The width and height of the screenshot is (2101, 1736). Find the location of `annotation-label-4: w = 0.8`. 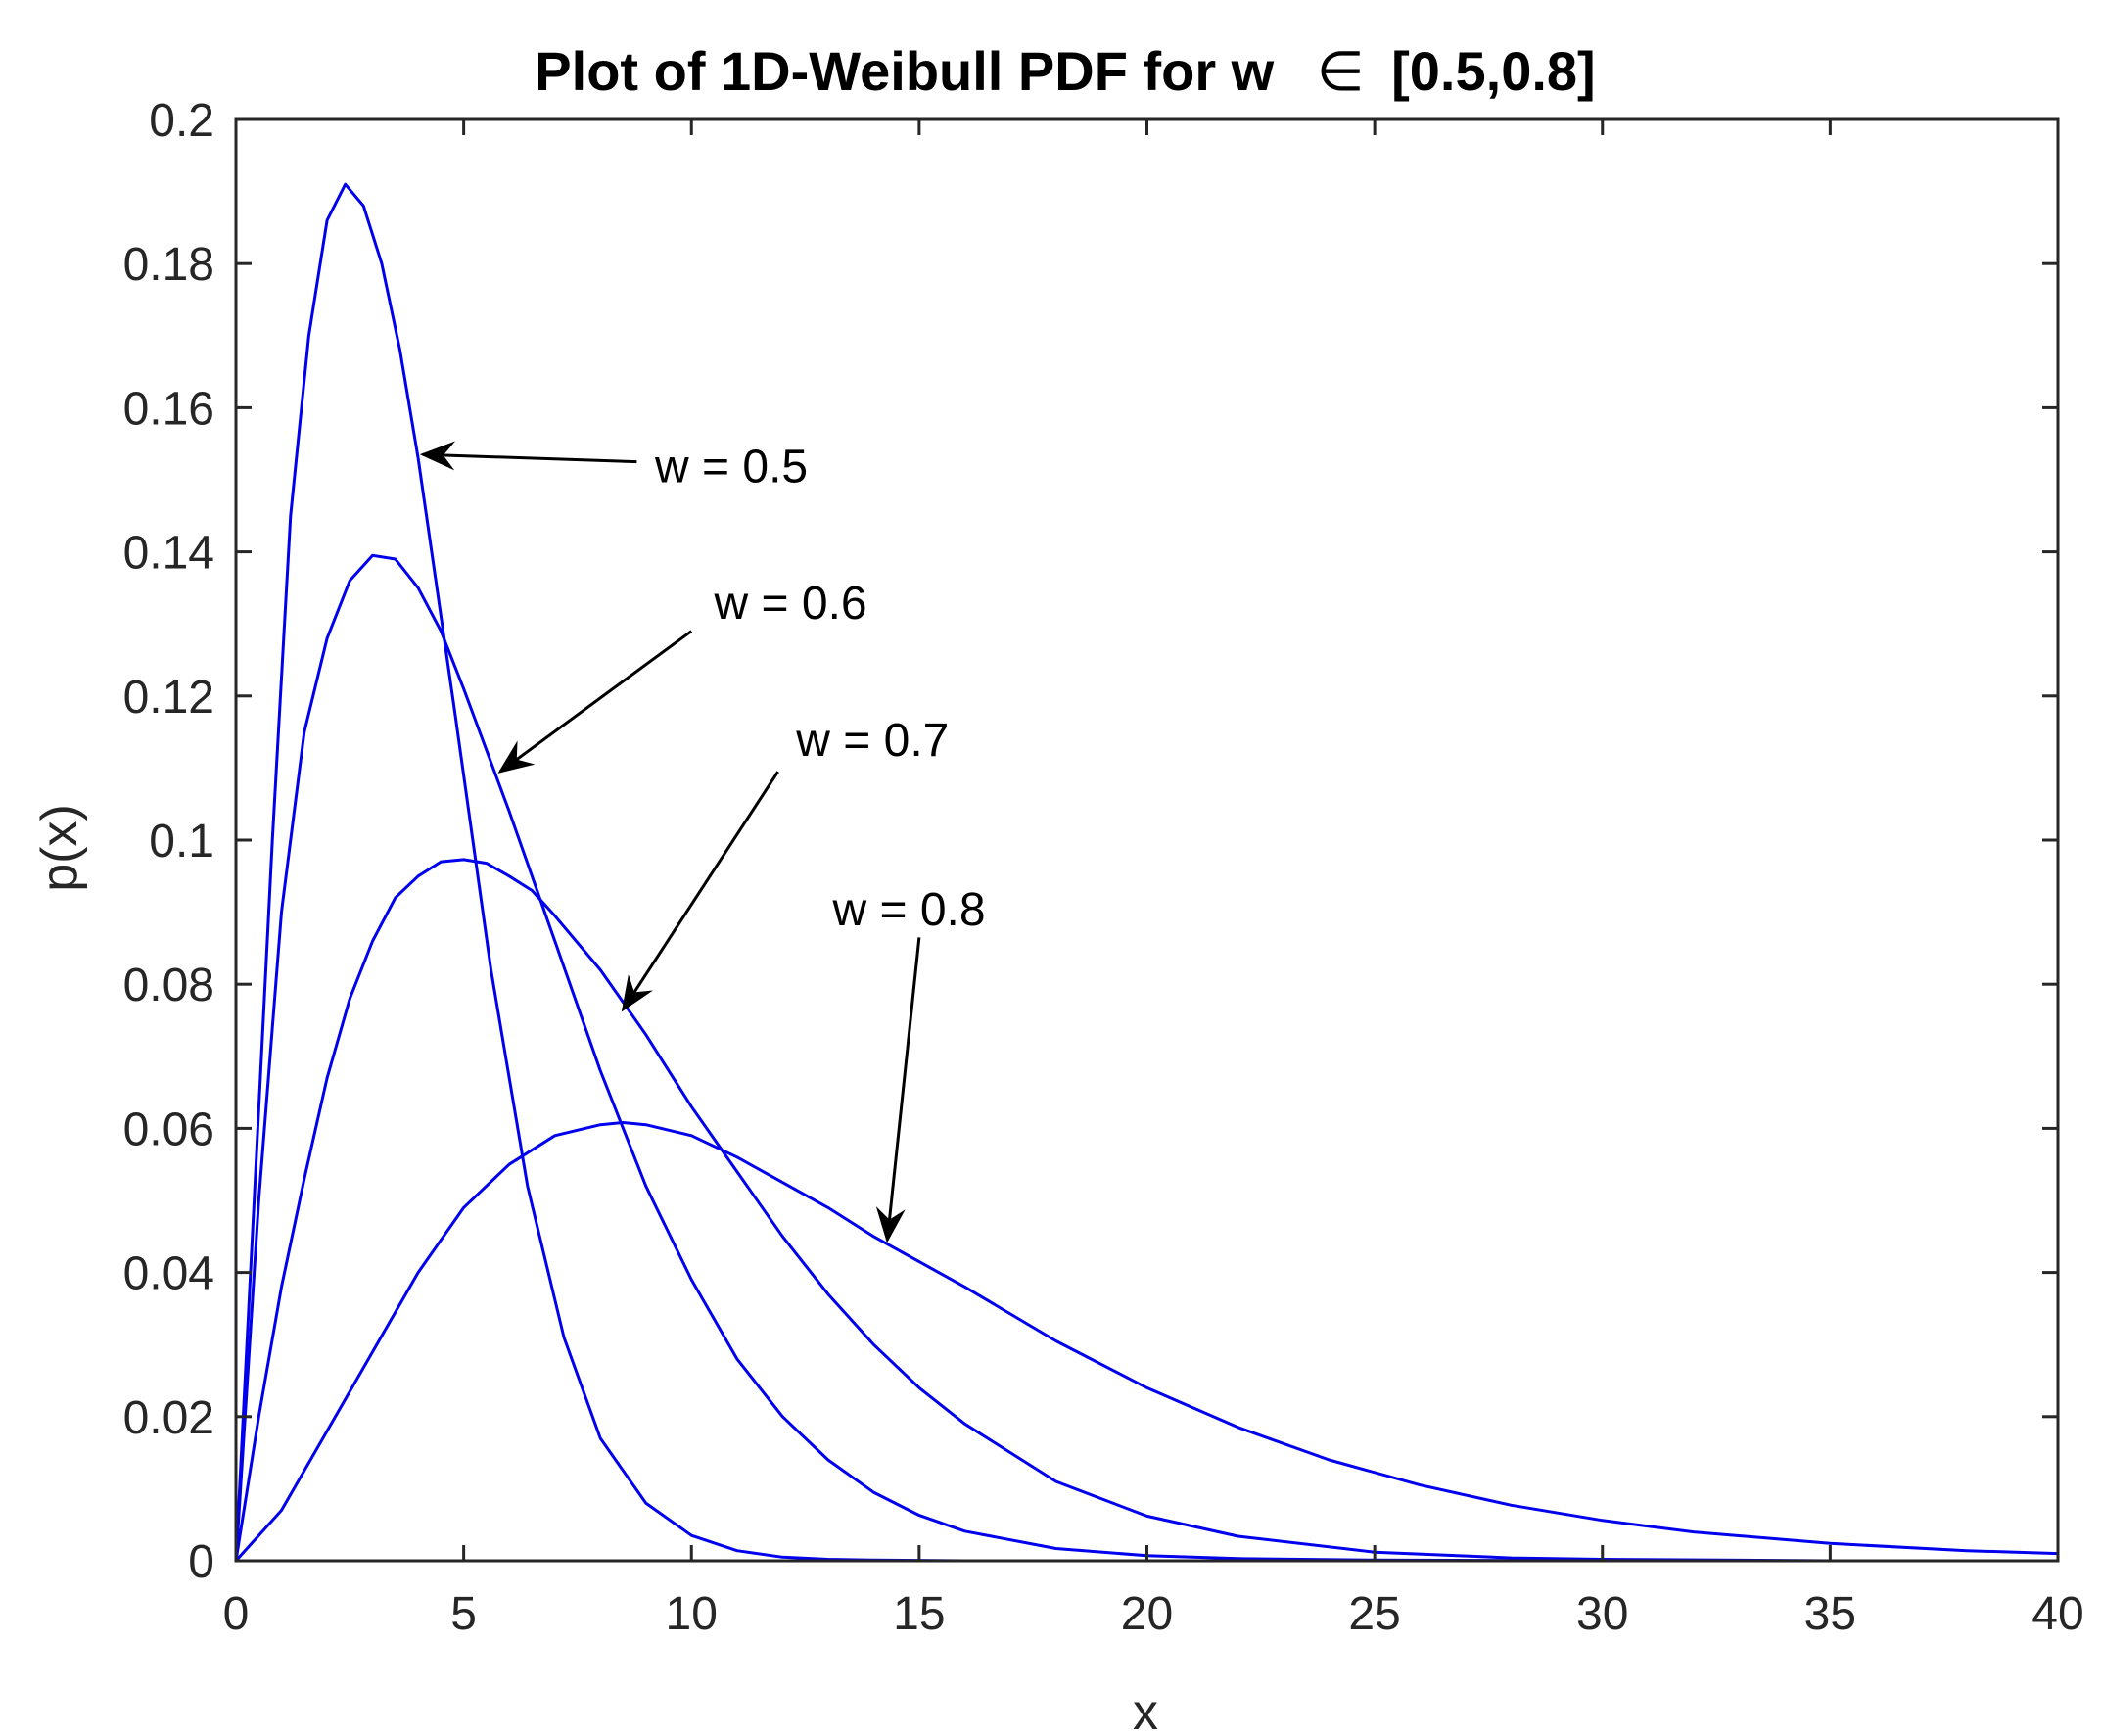

annotation-label-4: w = 0.8 is located at coordinates (908, 910).